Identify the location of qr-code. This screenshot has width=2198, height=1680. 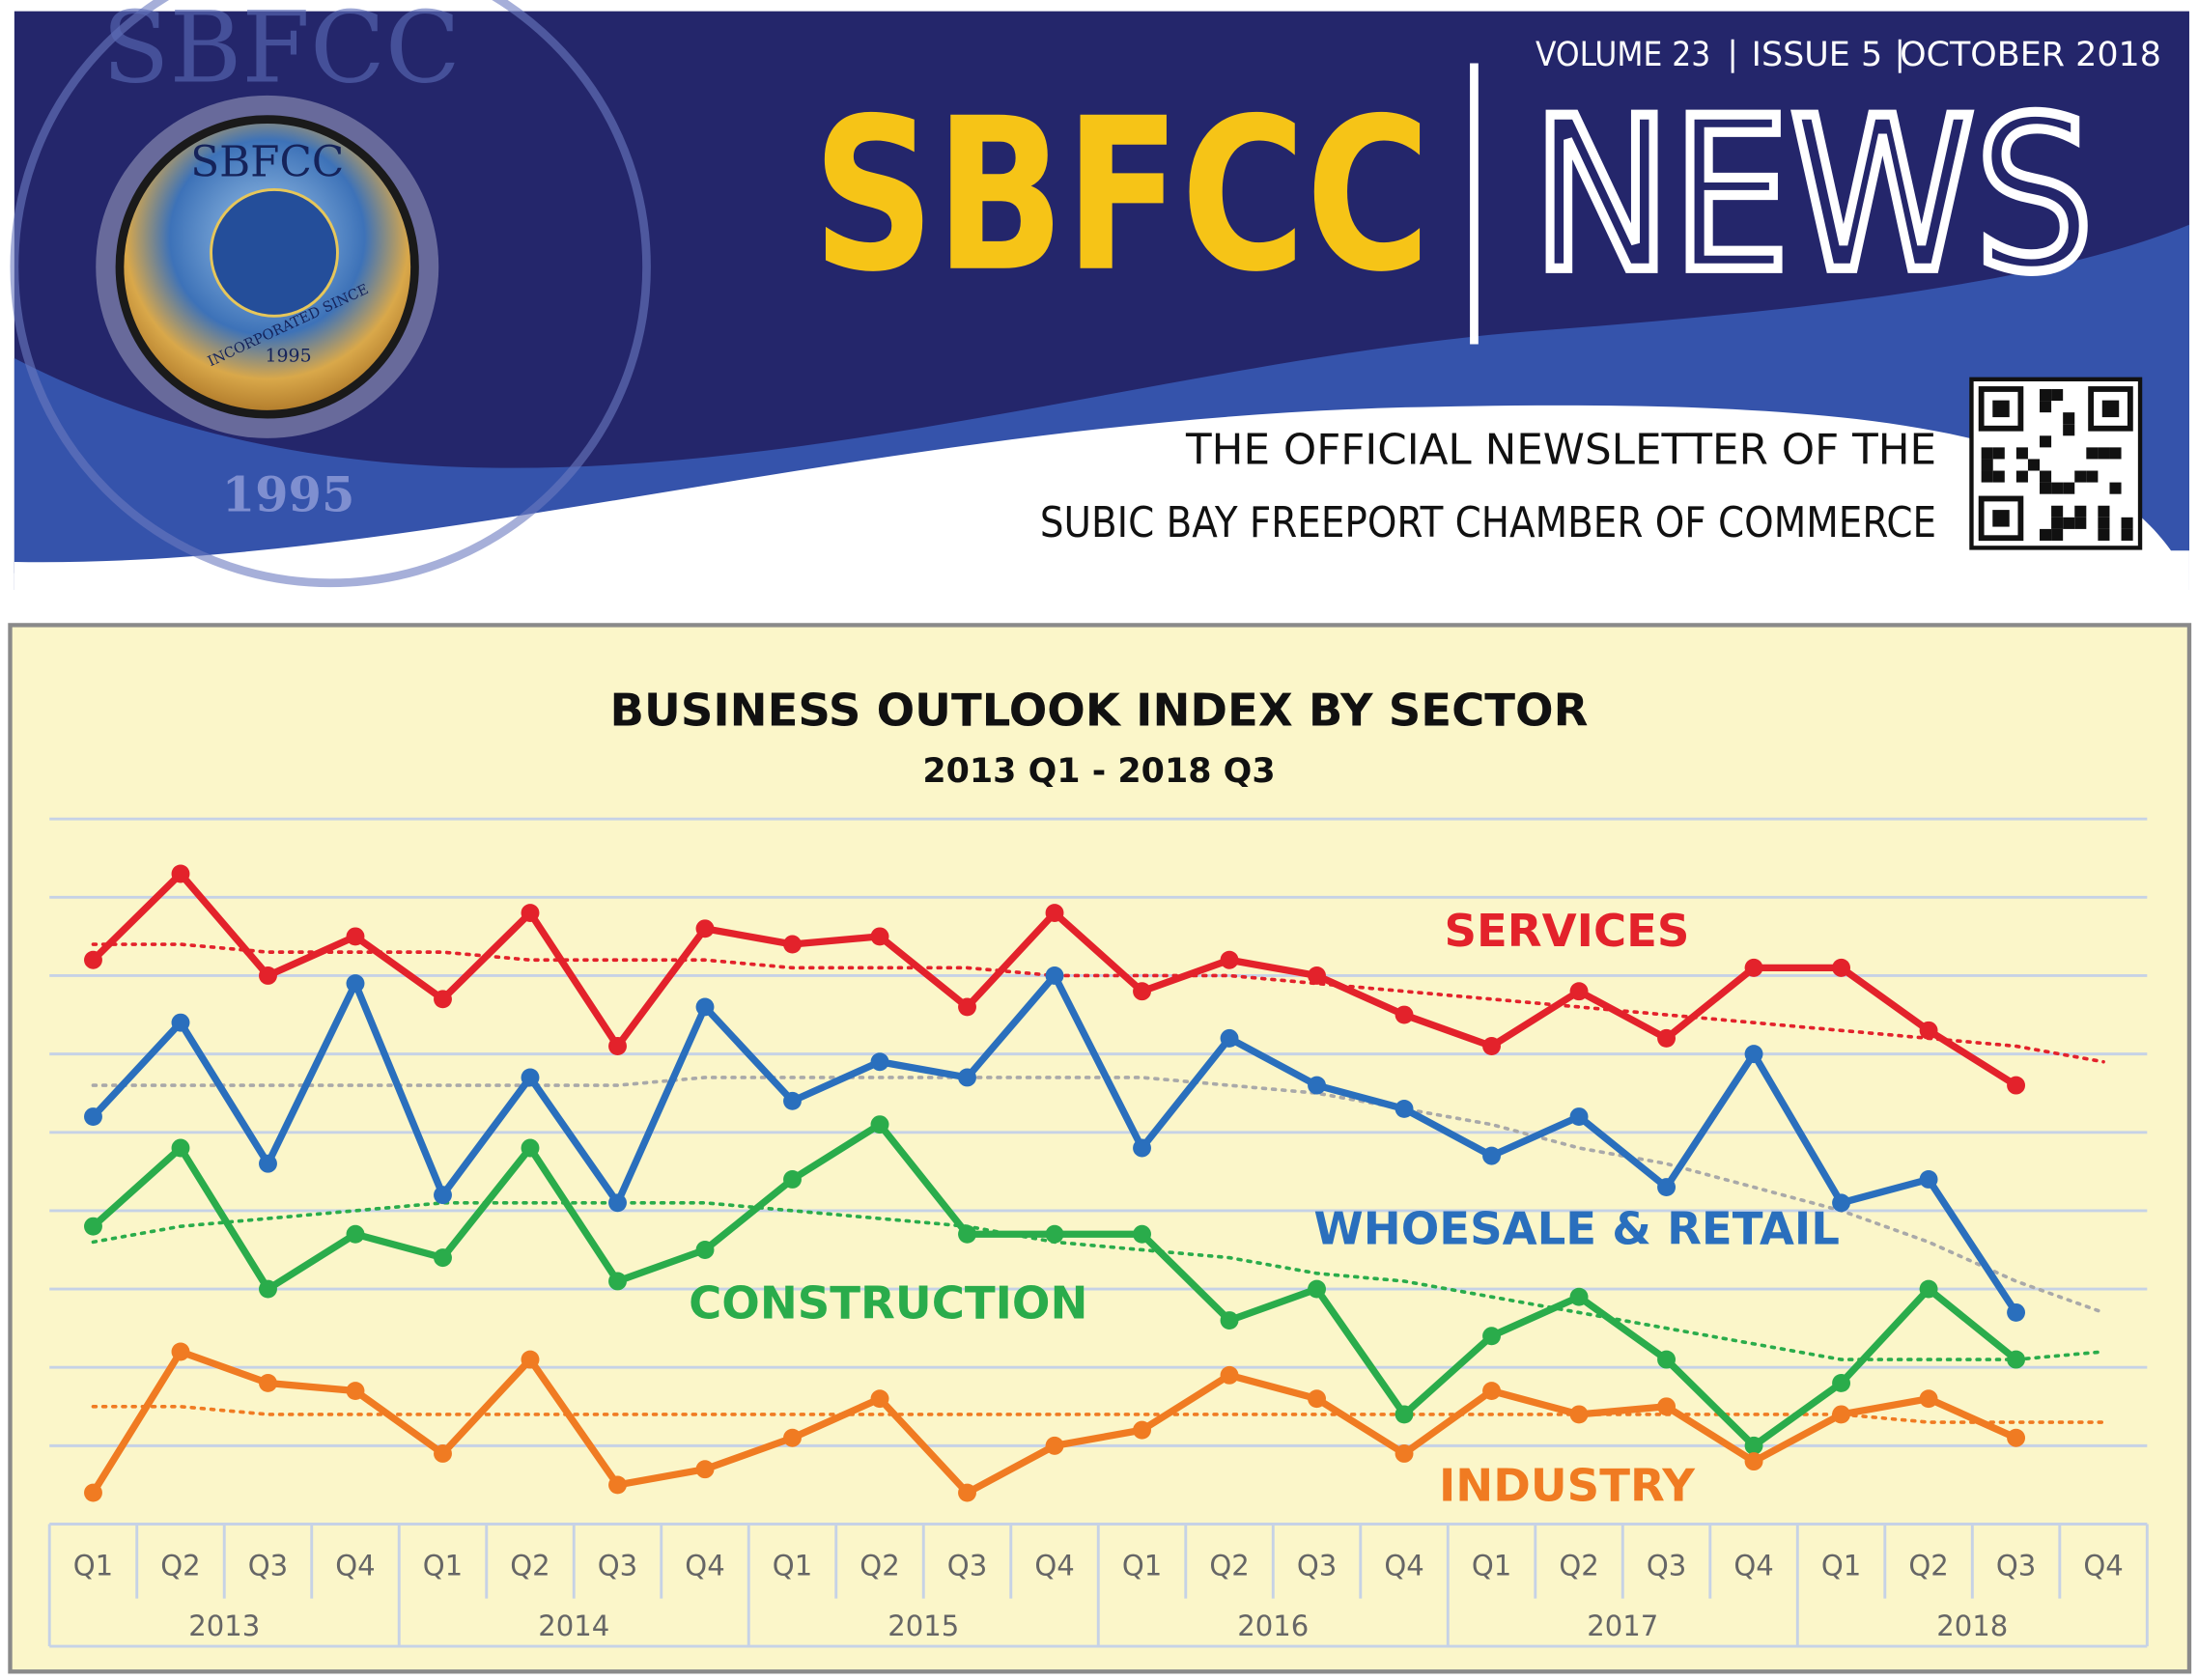
(2056, 464).